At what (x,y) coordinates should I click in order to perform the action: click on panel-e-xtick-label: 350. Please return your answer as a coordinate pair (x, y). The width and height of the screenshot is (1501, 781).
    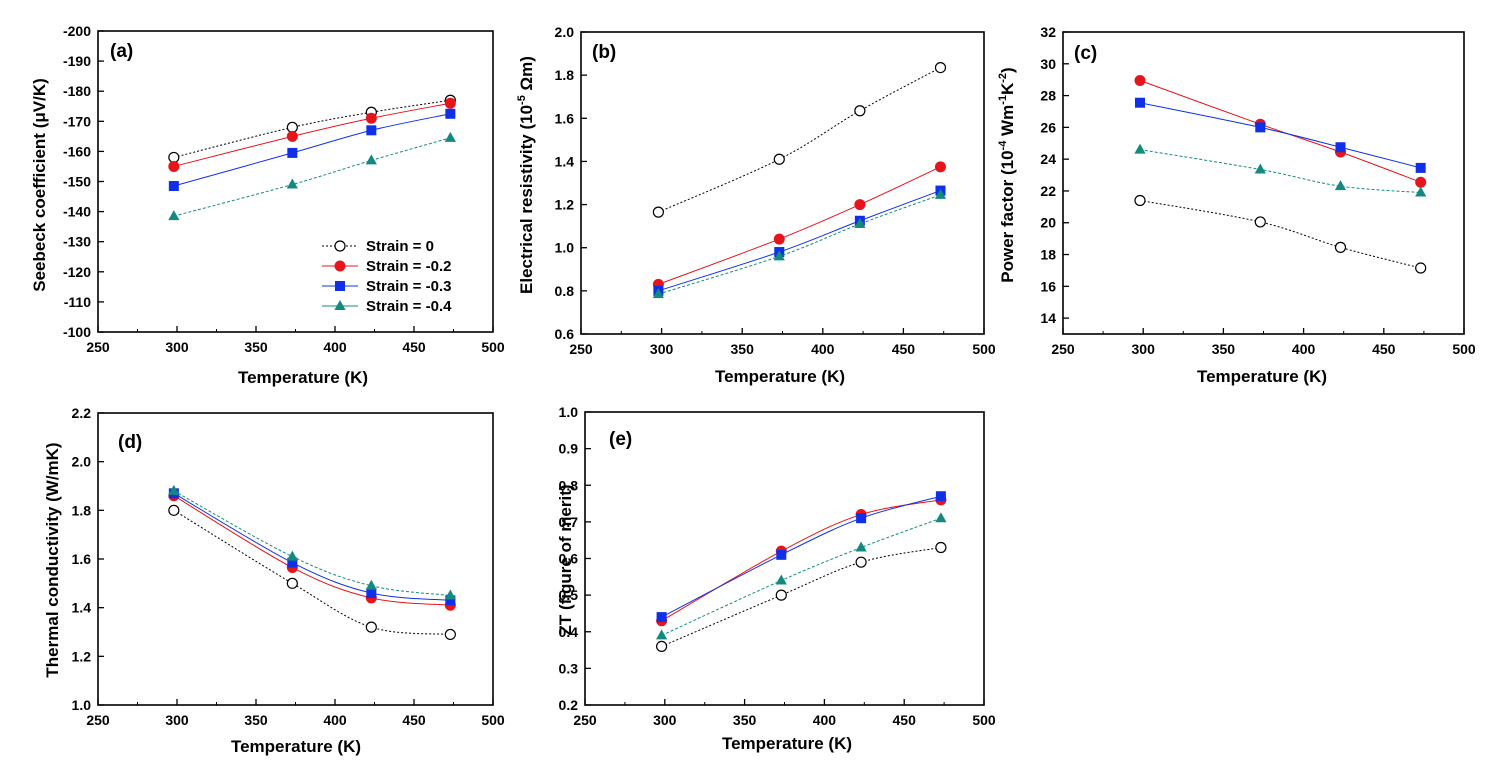
    Looking at the image, I should click on (745, 720).